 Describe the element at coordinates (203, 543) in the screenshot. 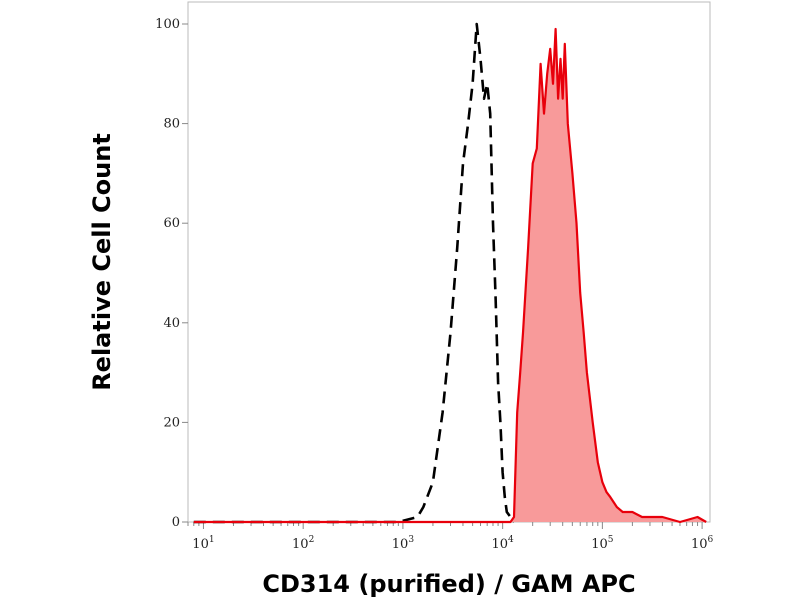

I see `x-tick-label: 10¹` at that location.